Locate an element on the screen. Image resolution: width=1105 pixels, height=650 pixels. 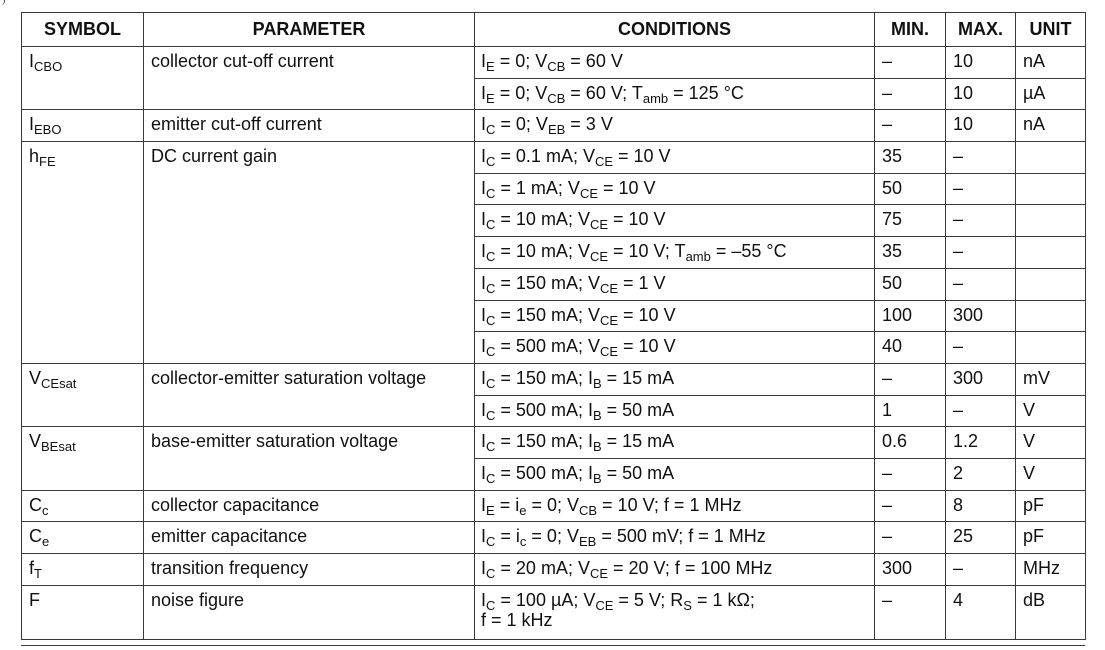
max-cell: 1.2 is located at coordinates (980, 442).